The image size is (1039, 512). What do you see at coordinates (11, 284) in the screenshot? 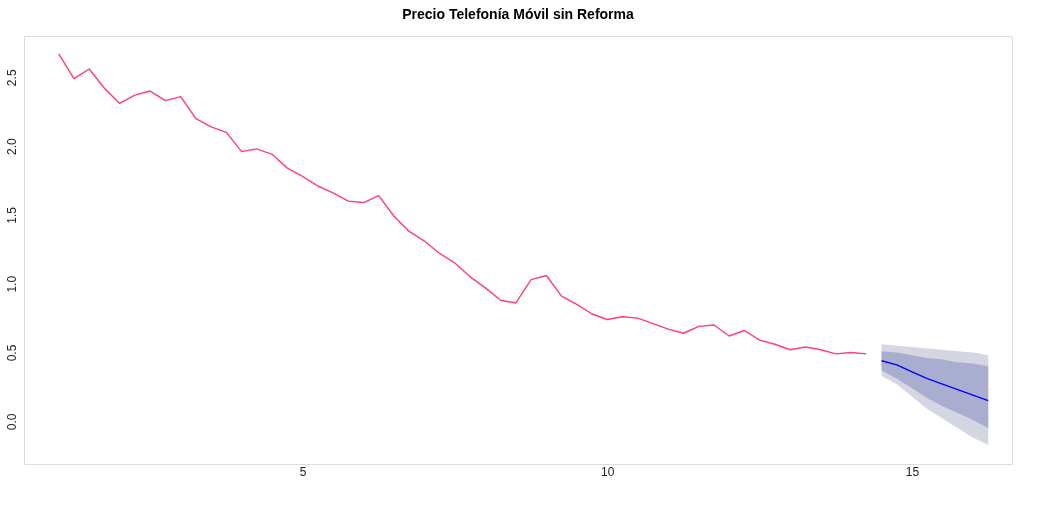
I see `y-tick-label: 1.0` at bounding box center [11, 284].